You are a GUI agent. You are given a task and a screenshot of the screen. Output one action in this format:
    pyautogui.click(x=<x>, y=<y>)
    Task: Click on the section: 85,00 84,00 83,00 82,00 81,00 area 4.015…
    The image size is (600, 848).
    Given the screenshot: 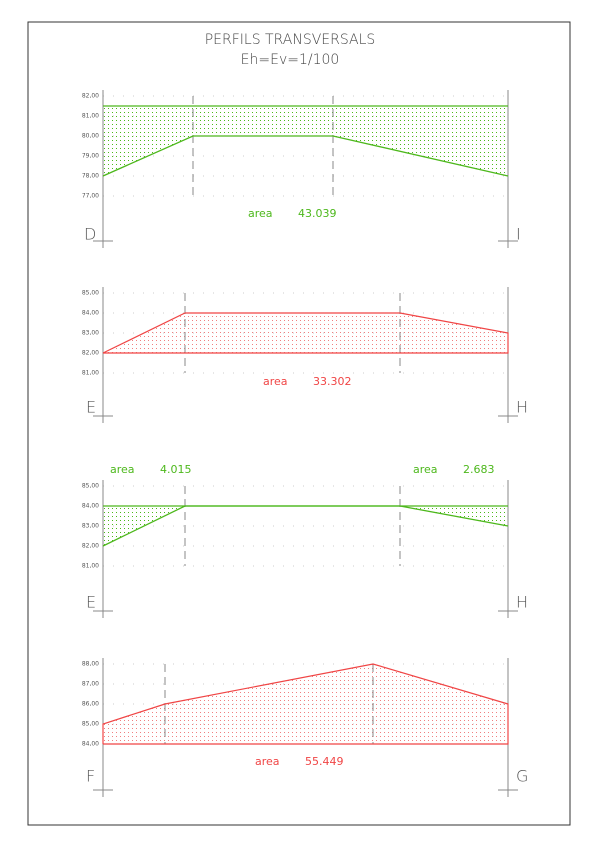 What is the action you would take?
    pyautogui.click(x=305, y=540)
    